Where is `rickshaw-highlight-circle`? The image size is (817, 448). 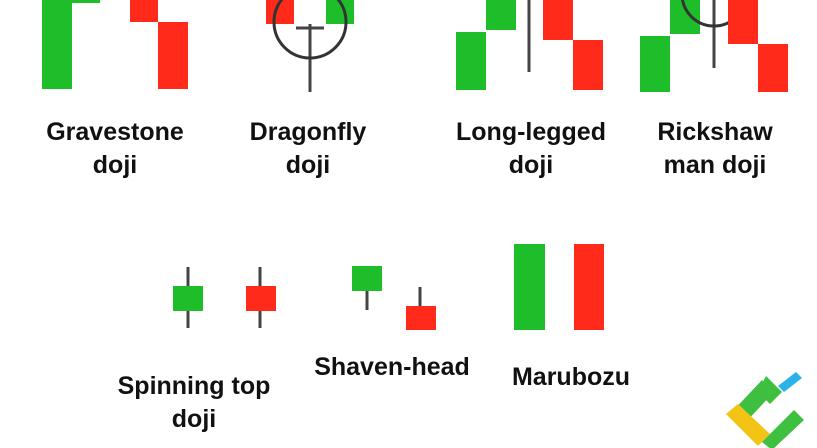
rickshaw-highlight-circle is located at coordinates (714, 14).